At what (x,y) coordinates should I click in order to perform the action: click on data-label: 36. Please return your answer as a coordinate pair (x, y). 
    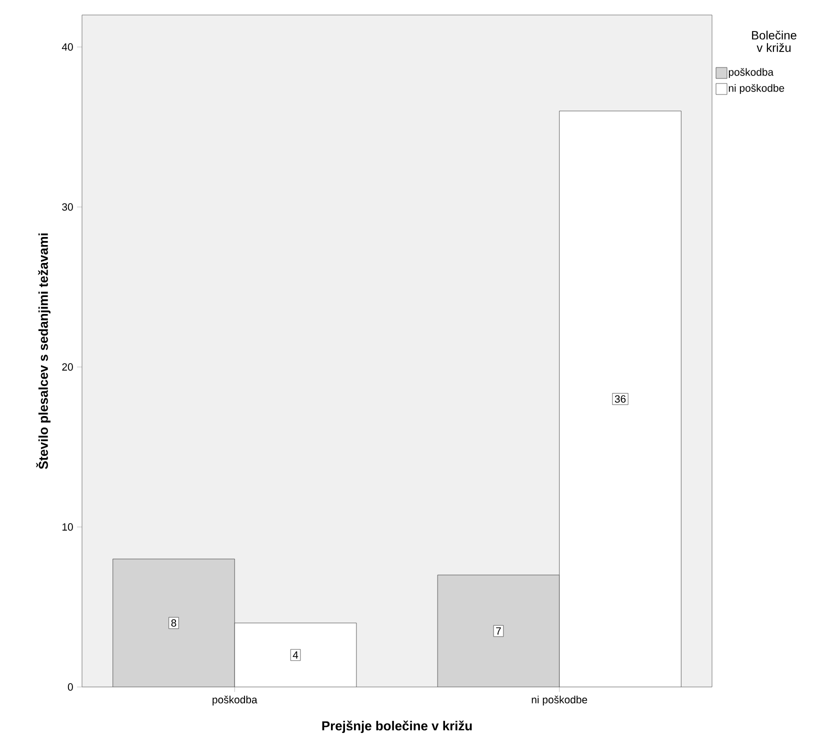
    Looking at the image, I should click on (620, 399).